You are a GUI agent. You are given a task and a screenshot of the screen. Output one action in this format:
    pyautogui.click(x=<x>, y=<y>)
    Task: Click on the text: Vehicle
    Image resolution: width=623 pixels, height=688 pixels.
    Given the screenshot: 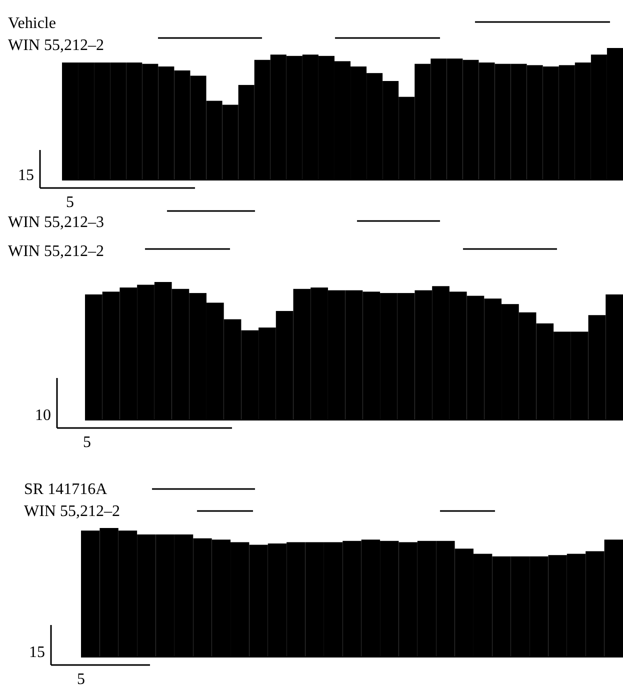 What is the action you would take?
    pyautogui.click(x=32, y=23)
    